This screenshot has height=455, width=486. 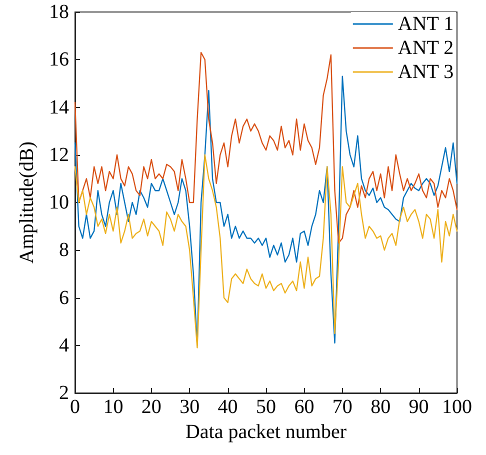 I want to click on y-tick-label: 12, so click(x=59, y=155).